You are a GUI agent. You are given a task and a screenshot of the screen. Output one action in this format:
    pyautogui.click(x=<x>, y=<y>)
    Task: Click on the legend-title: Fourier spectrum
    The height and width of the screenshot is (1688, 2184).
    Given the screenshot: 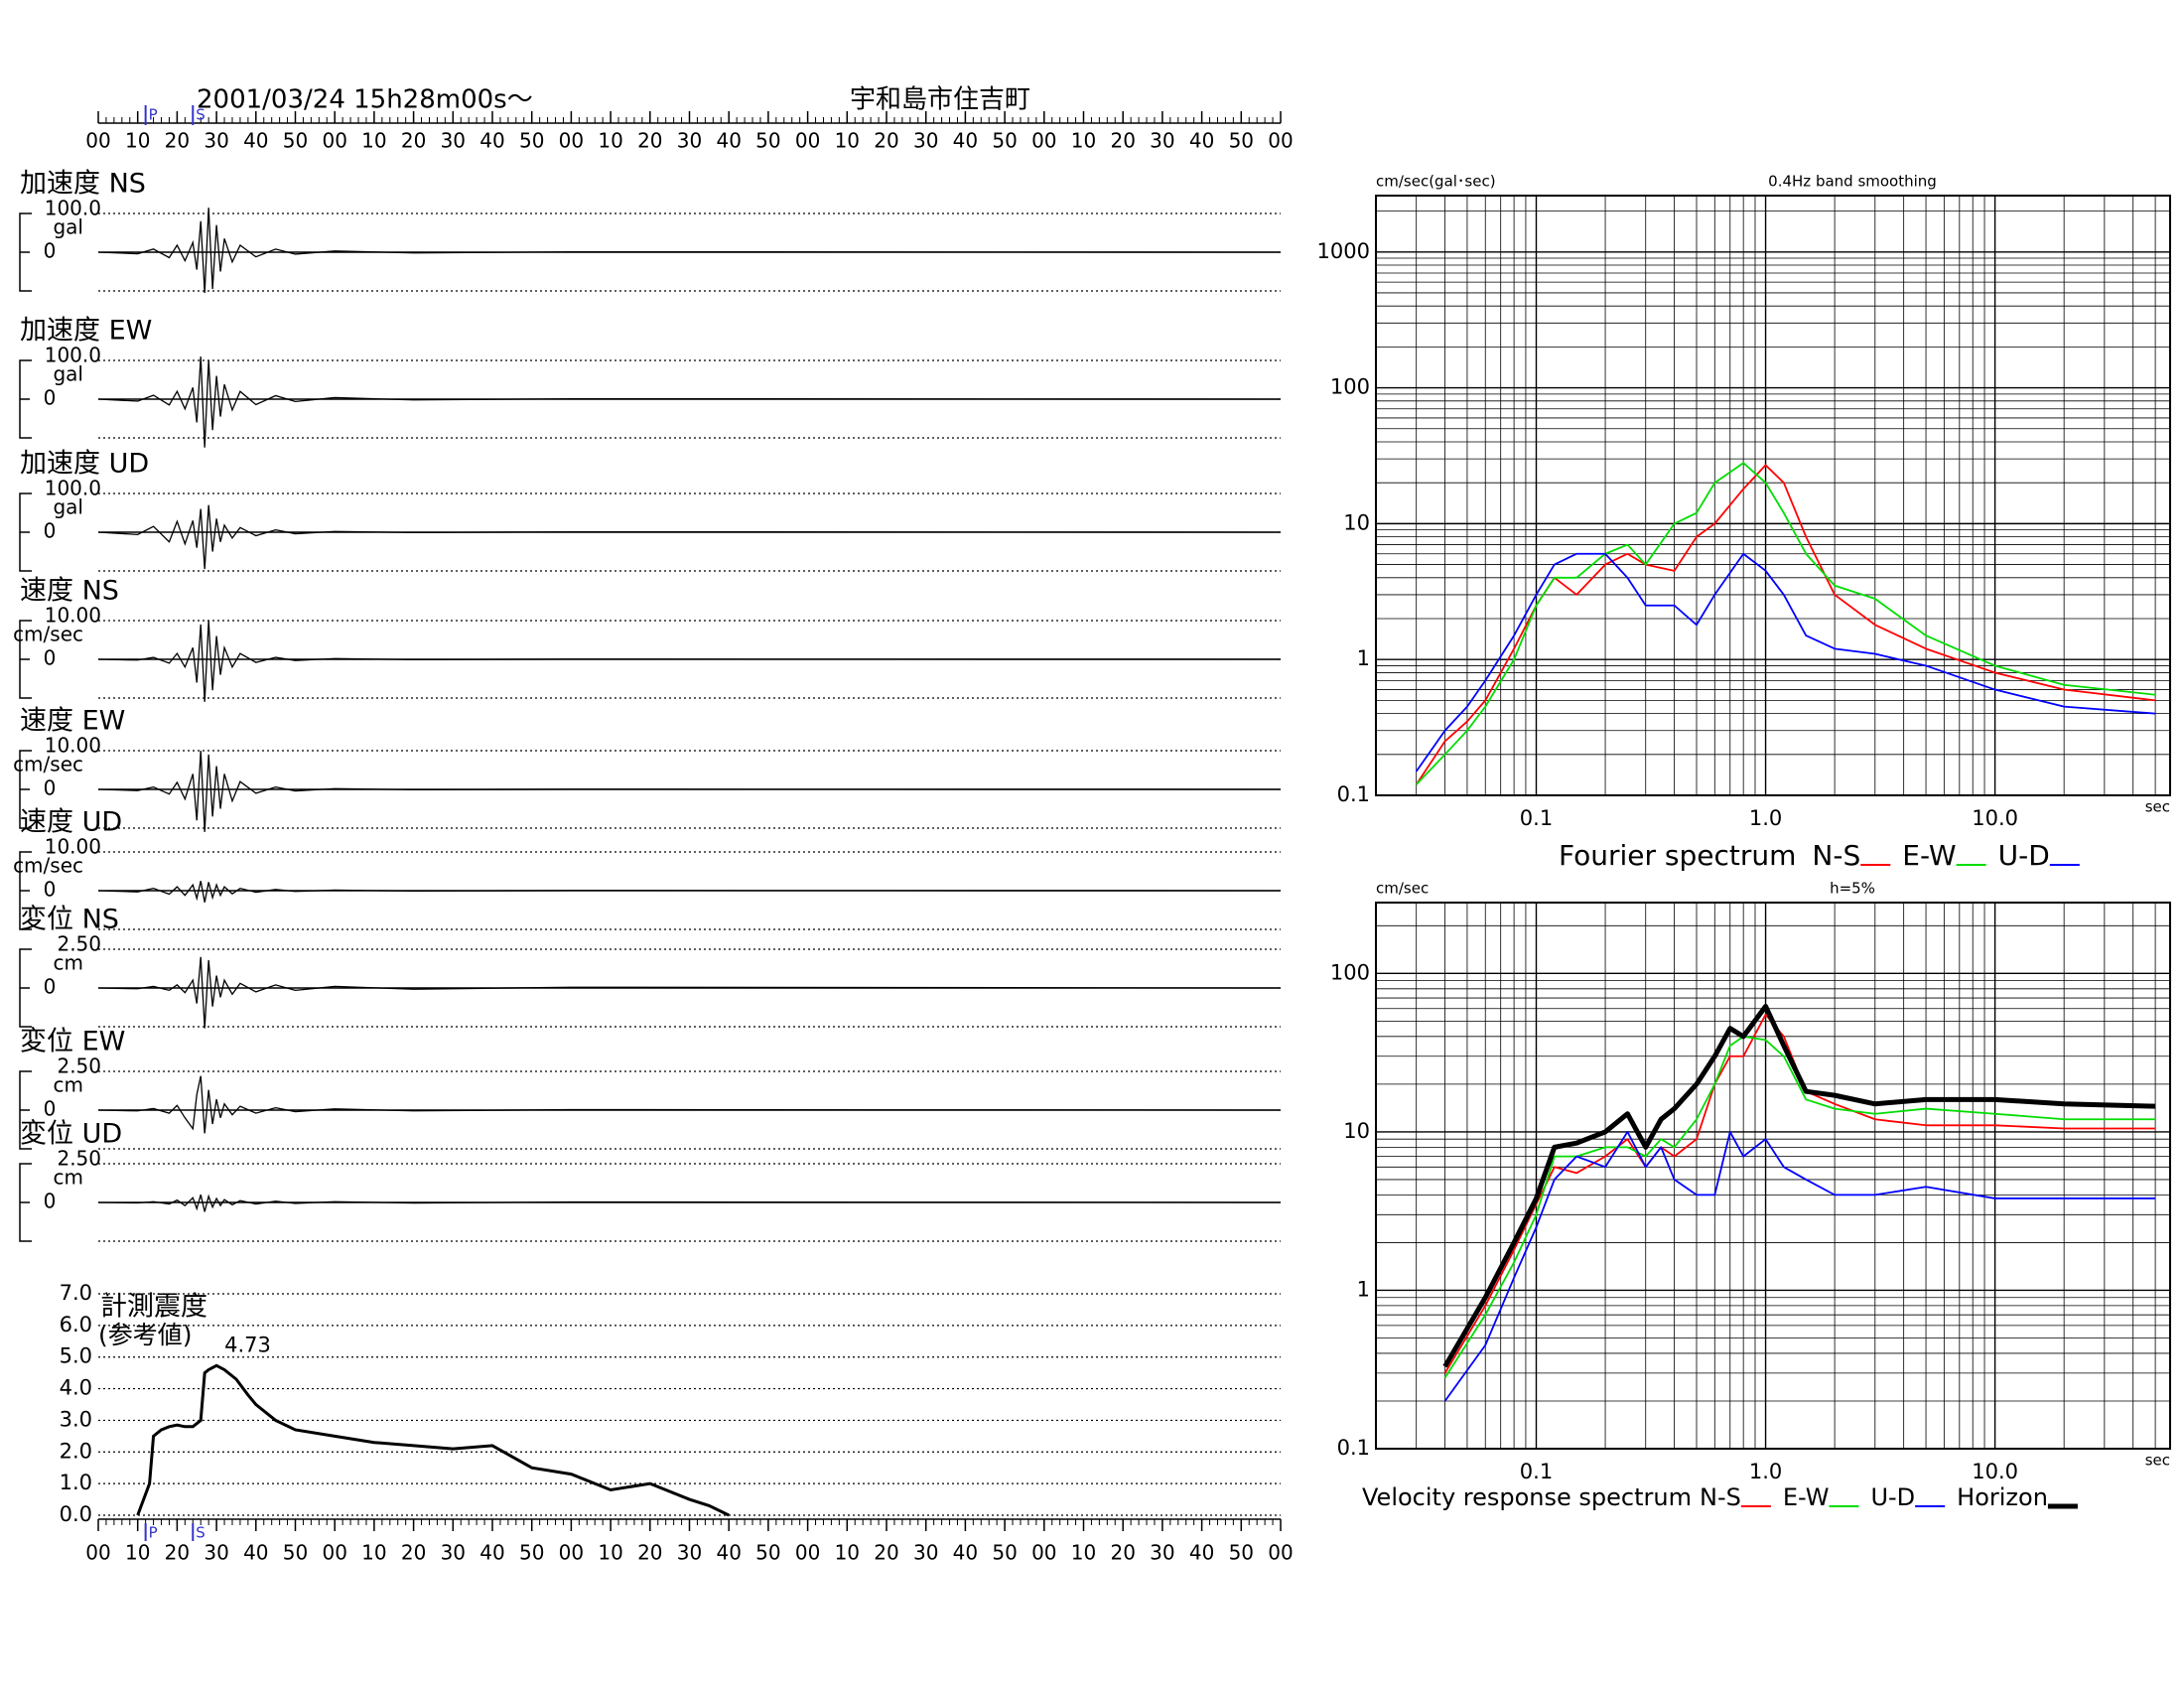 What is the action you would take?
    pyautogui.click(x=1677, y=855)
    